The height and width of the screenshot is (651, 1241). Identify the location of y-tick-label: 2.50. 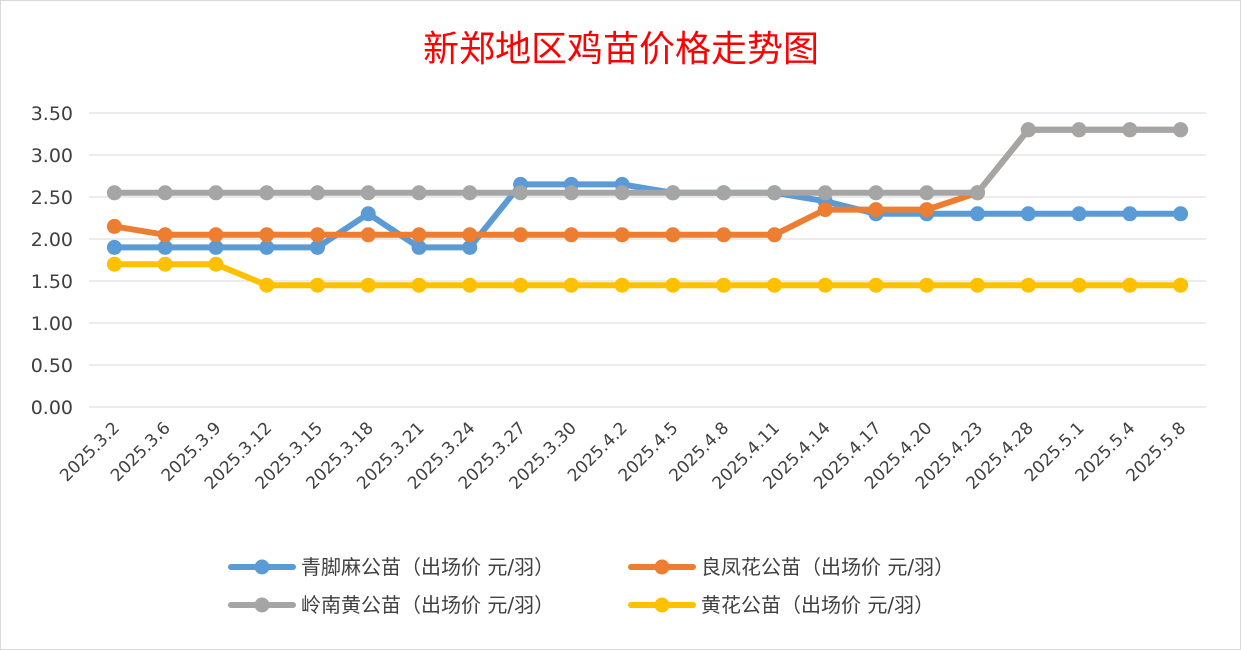
(52, 198).